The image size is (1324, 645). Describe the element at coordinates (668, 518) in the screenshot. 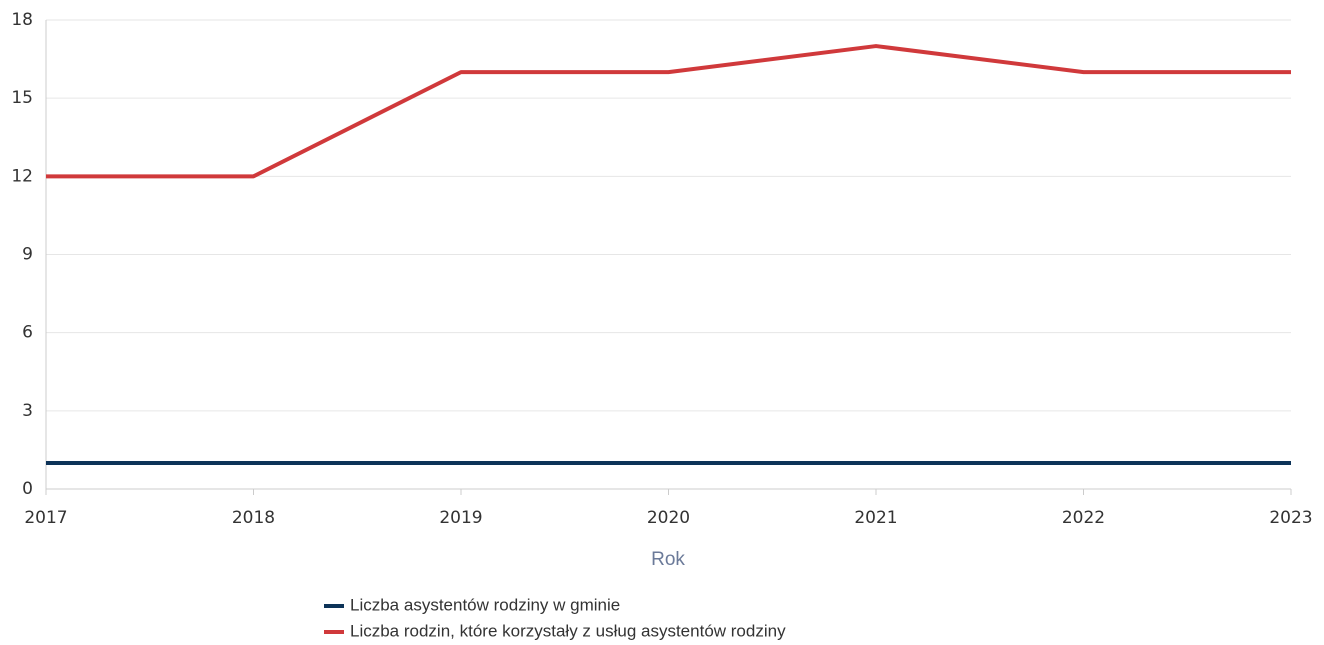

I see `x-tick-label: 2020` at that location.